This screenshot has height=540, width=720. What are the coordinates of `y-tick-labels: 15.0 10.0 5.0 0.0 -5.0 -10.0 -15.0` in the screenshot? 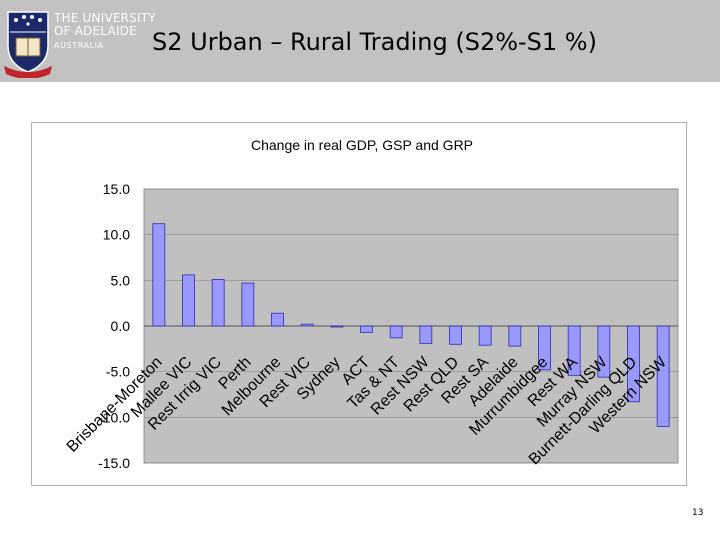 It's located at (114, 326).